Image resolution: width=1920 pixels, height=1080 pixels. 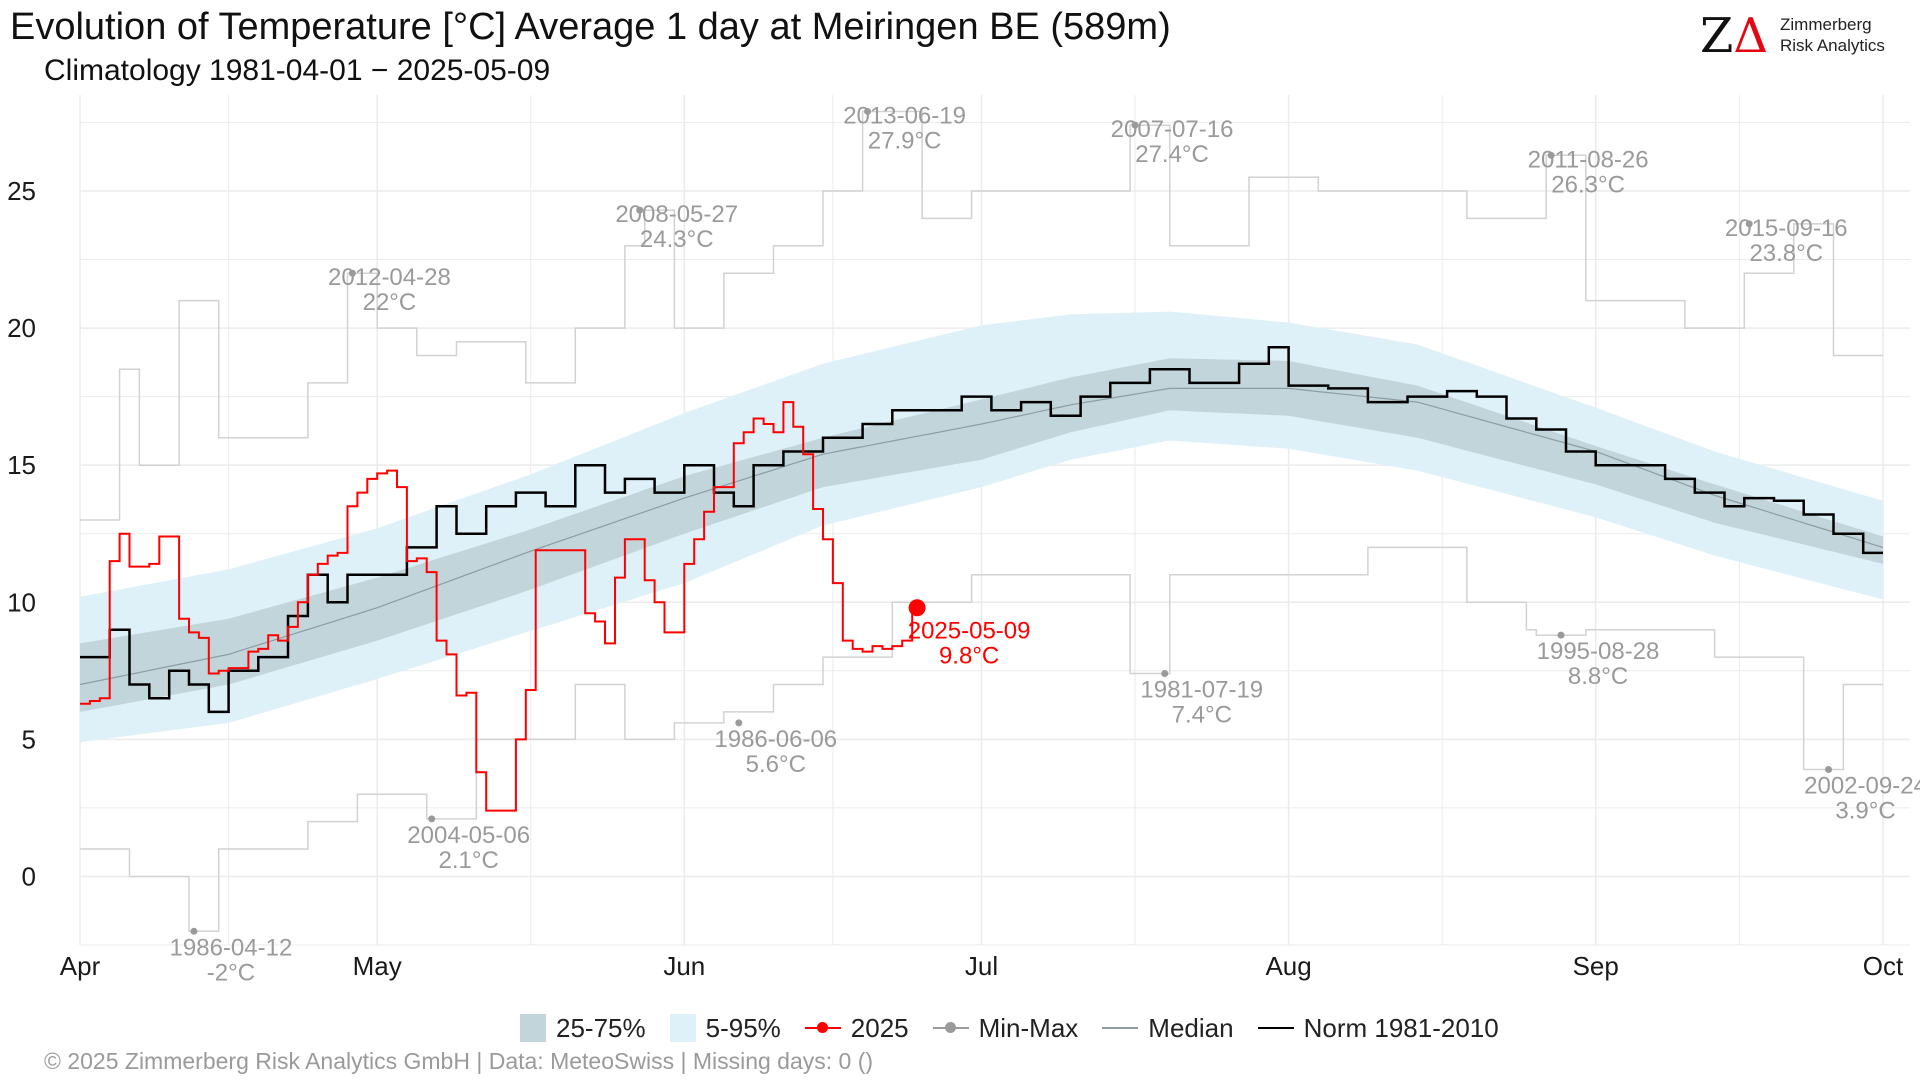 What do you see at coordinates (297, 70) in the screenshot?
I see `chart-subtitle: Climatology 1981-04-01 − 2025-05-09` at bounding box center [297, 70].